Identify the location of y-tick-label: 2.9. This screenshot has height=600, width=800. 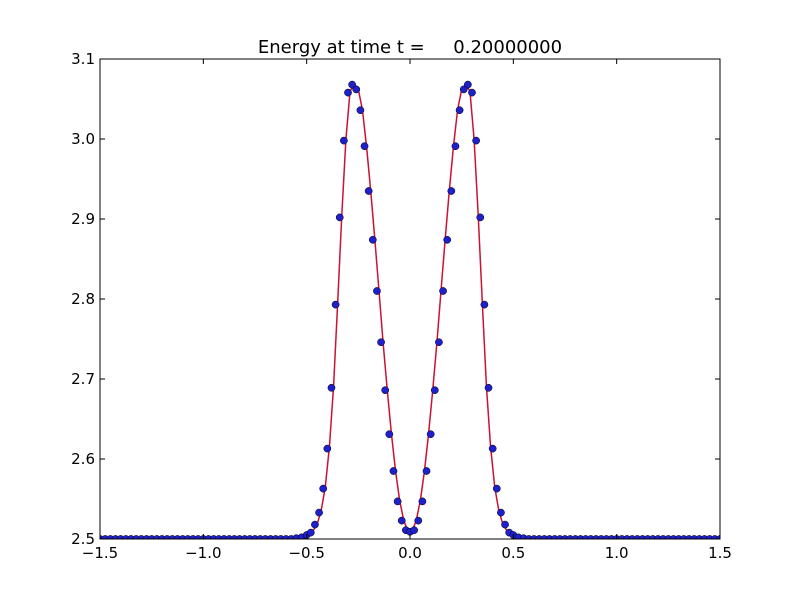
(83, 219).